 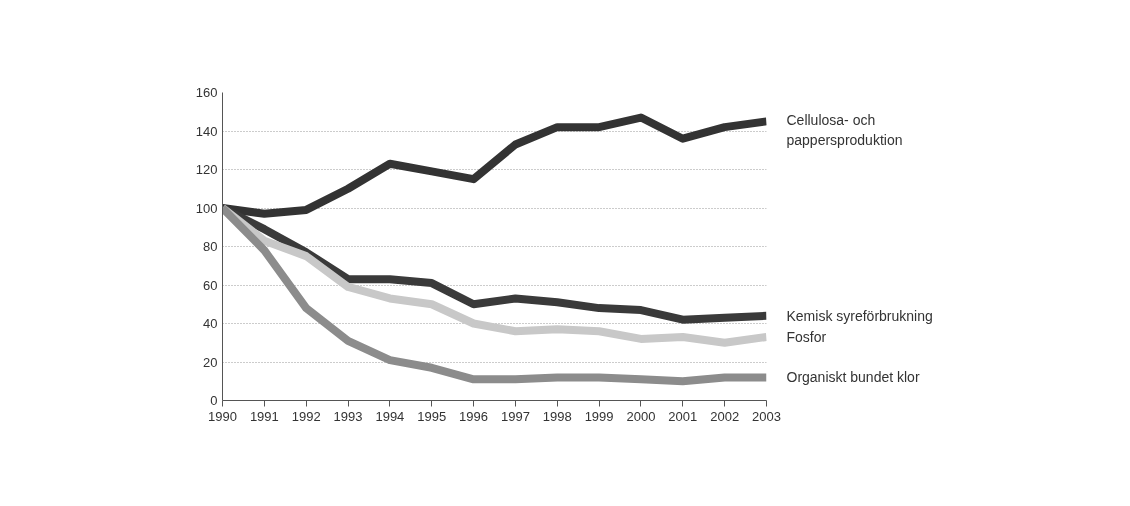 I want to click on y-tick-label: 140, so click(x=206, y=131).